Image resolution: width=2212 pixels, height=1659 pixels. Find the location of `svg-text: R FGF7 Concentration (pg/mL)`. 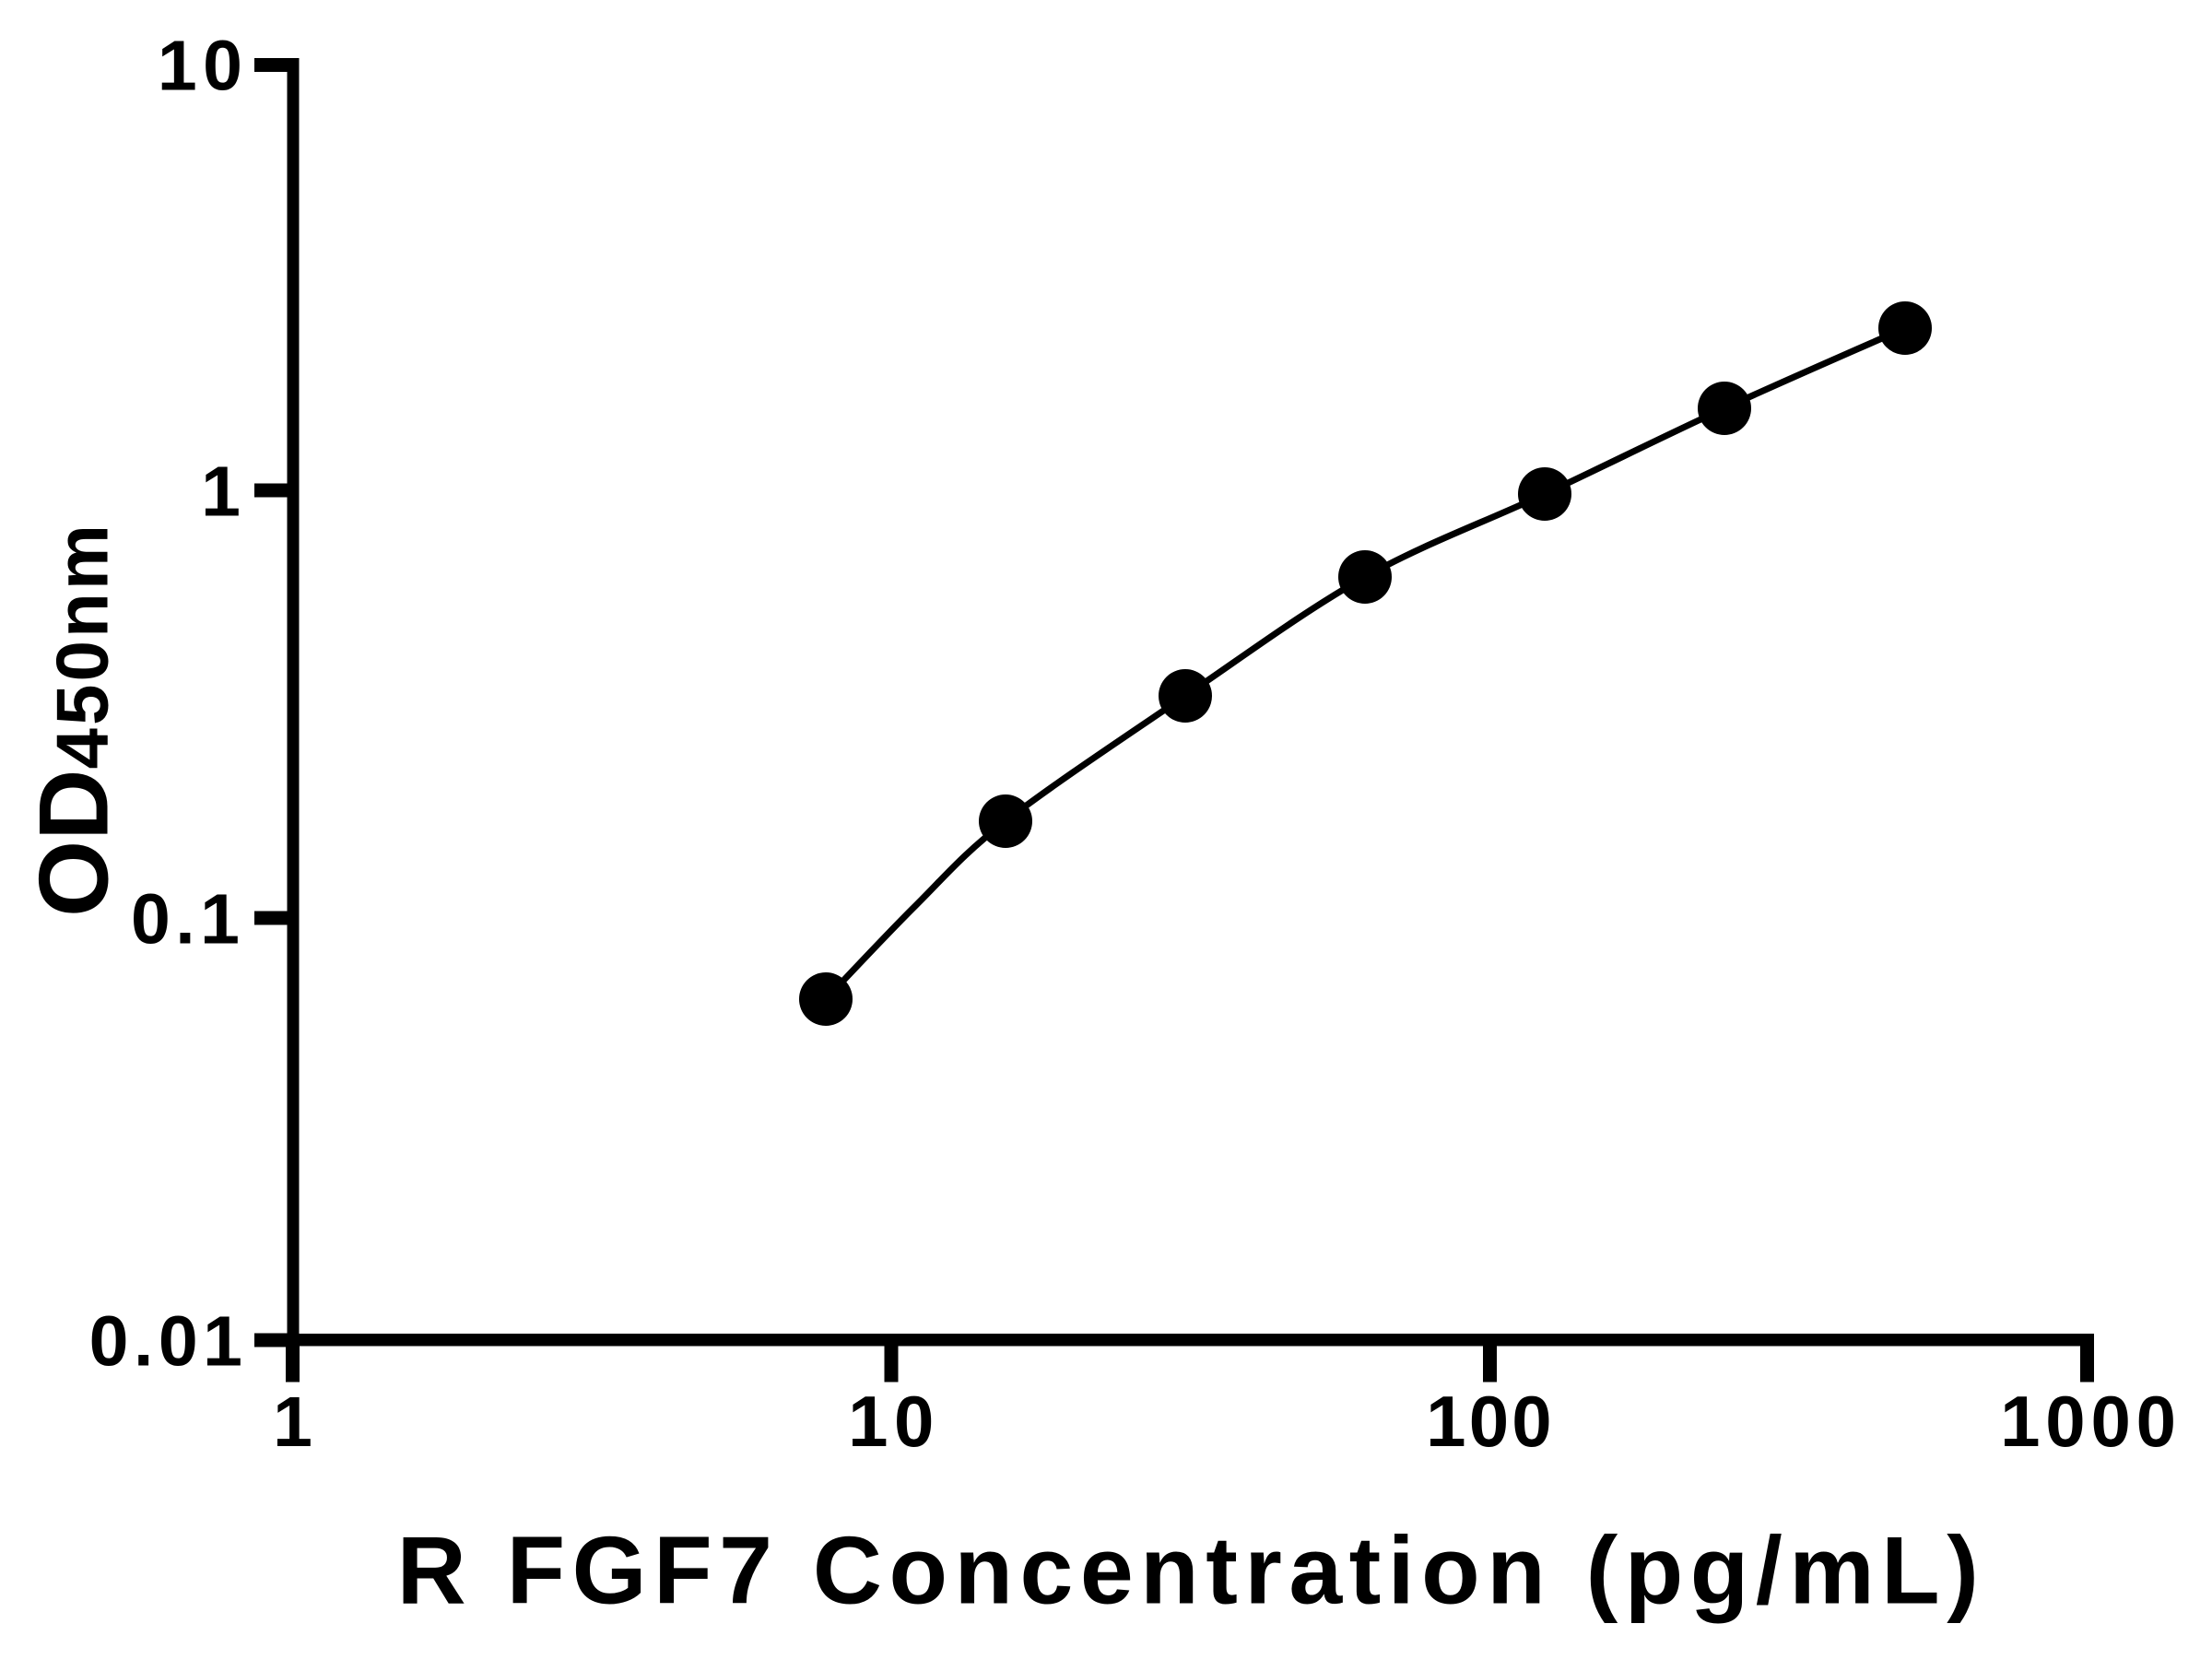

svg-text: R FGF7 Concentration (pg/mL) is located at coordinates (1191, 1571).